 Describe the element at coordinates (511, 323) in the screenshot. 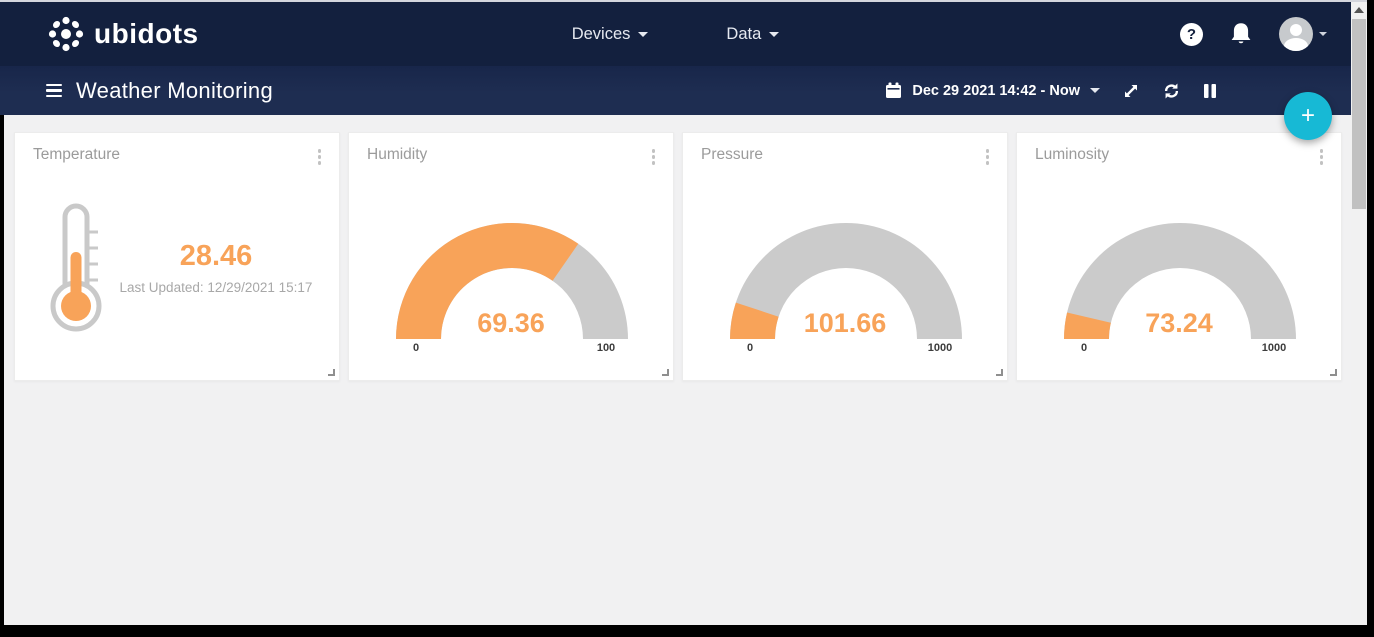

I see `humidity-value: 69.36` at that location.